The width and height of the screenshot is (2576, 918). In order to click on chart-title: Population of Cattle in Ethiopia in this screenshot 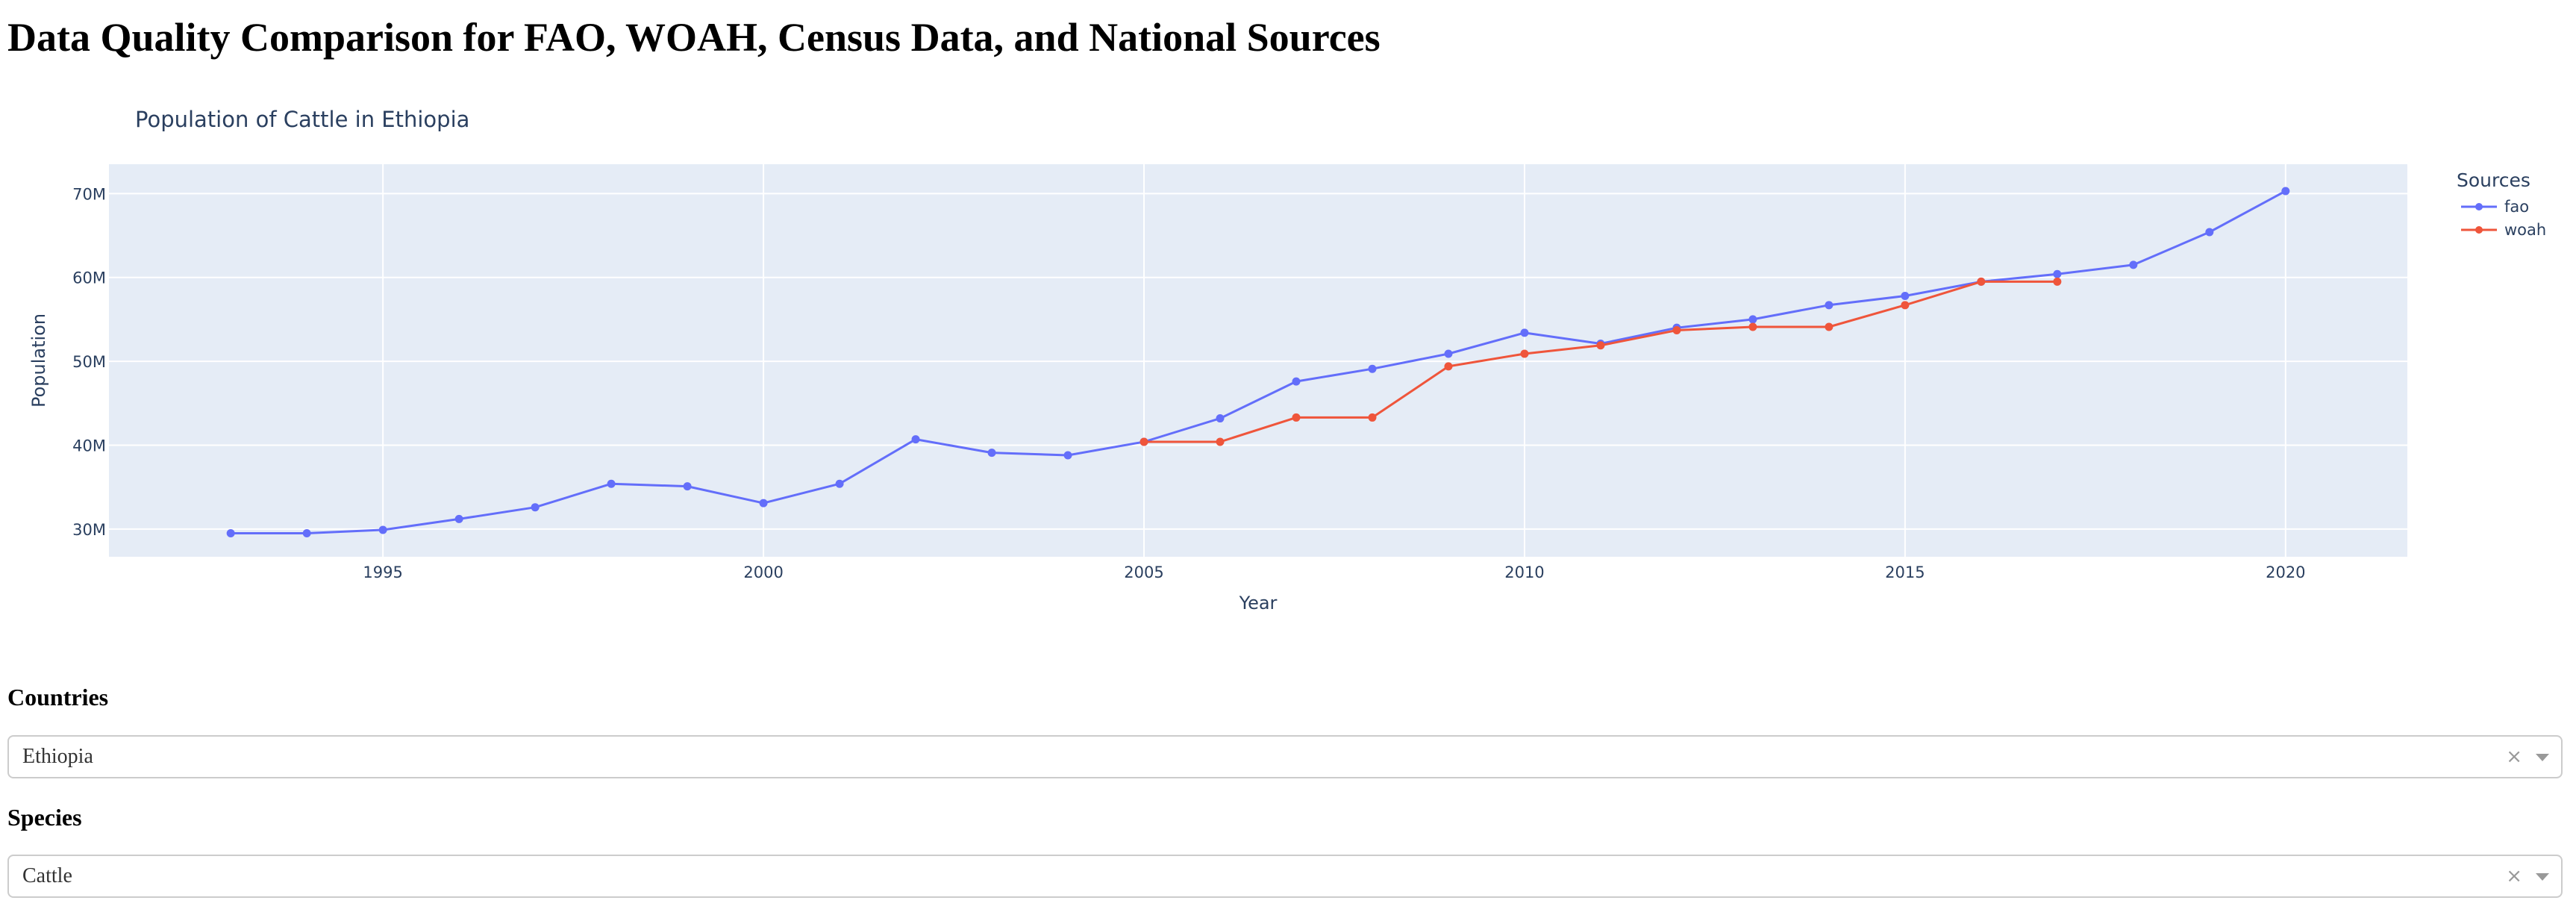, I will do `click(302, 119)`.